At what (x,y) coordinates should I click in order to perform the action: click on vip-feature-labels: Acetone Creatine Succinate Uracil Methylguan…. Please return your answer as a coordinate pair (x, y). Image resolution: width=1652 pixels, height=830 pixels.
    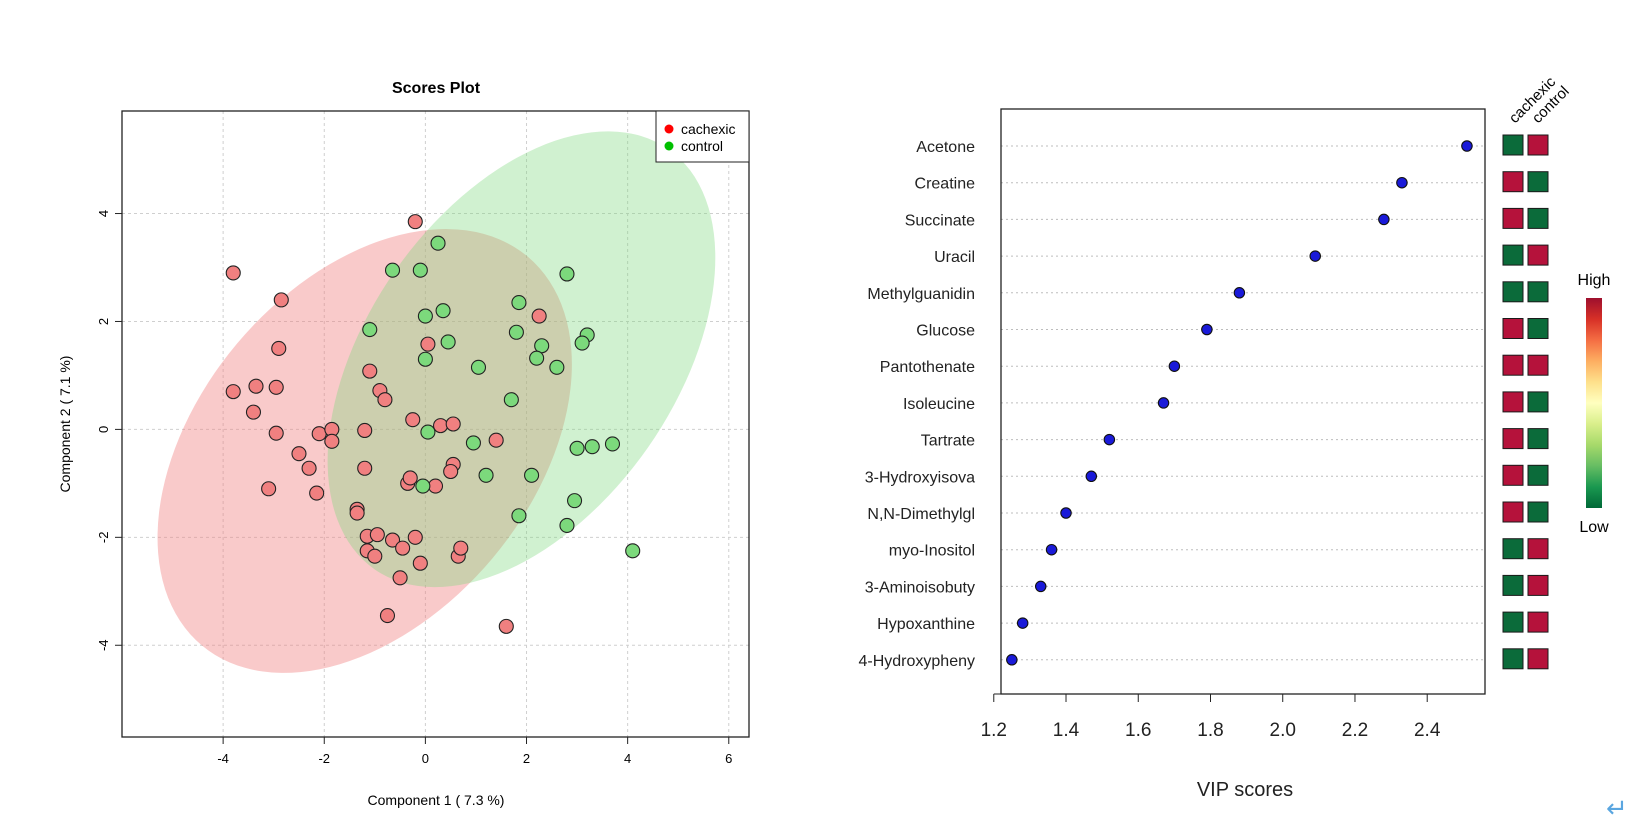
    Looking at the image, I should click on (917, 404).